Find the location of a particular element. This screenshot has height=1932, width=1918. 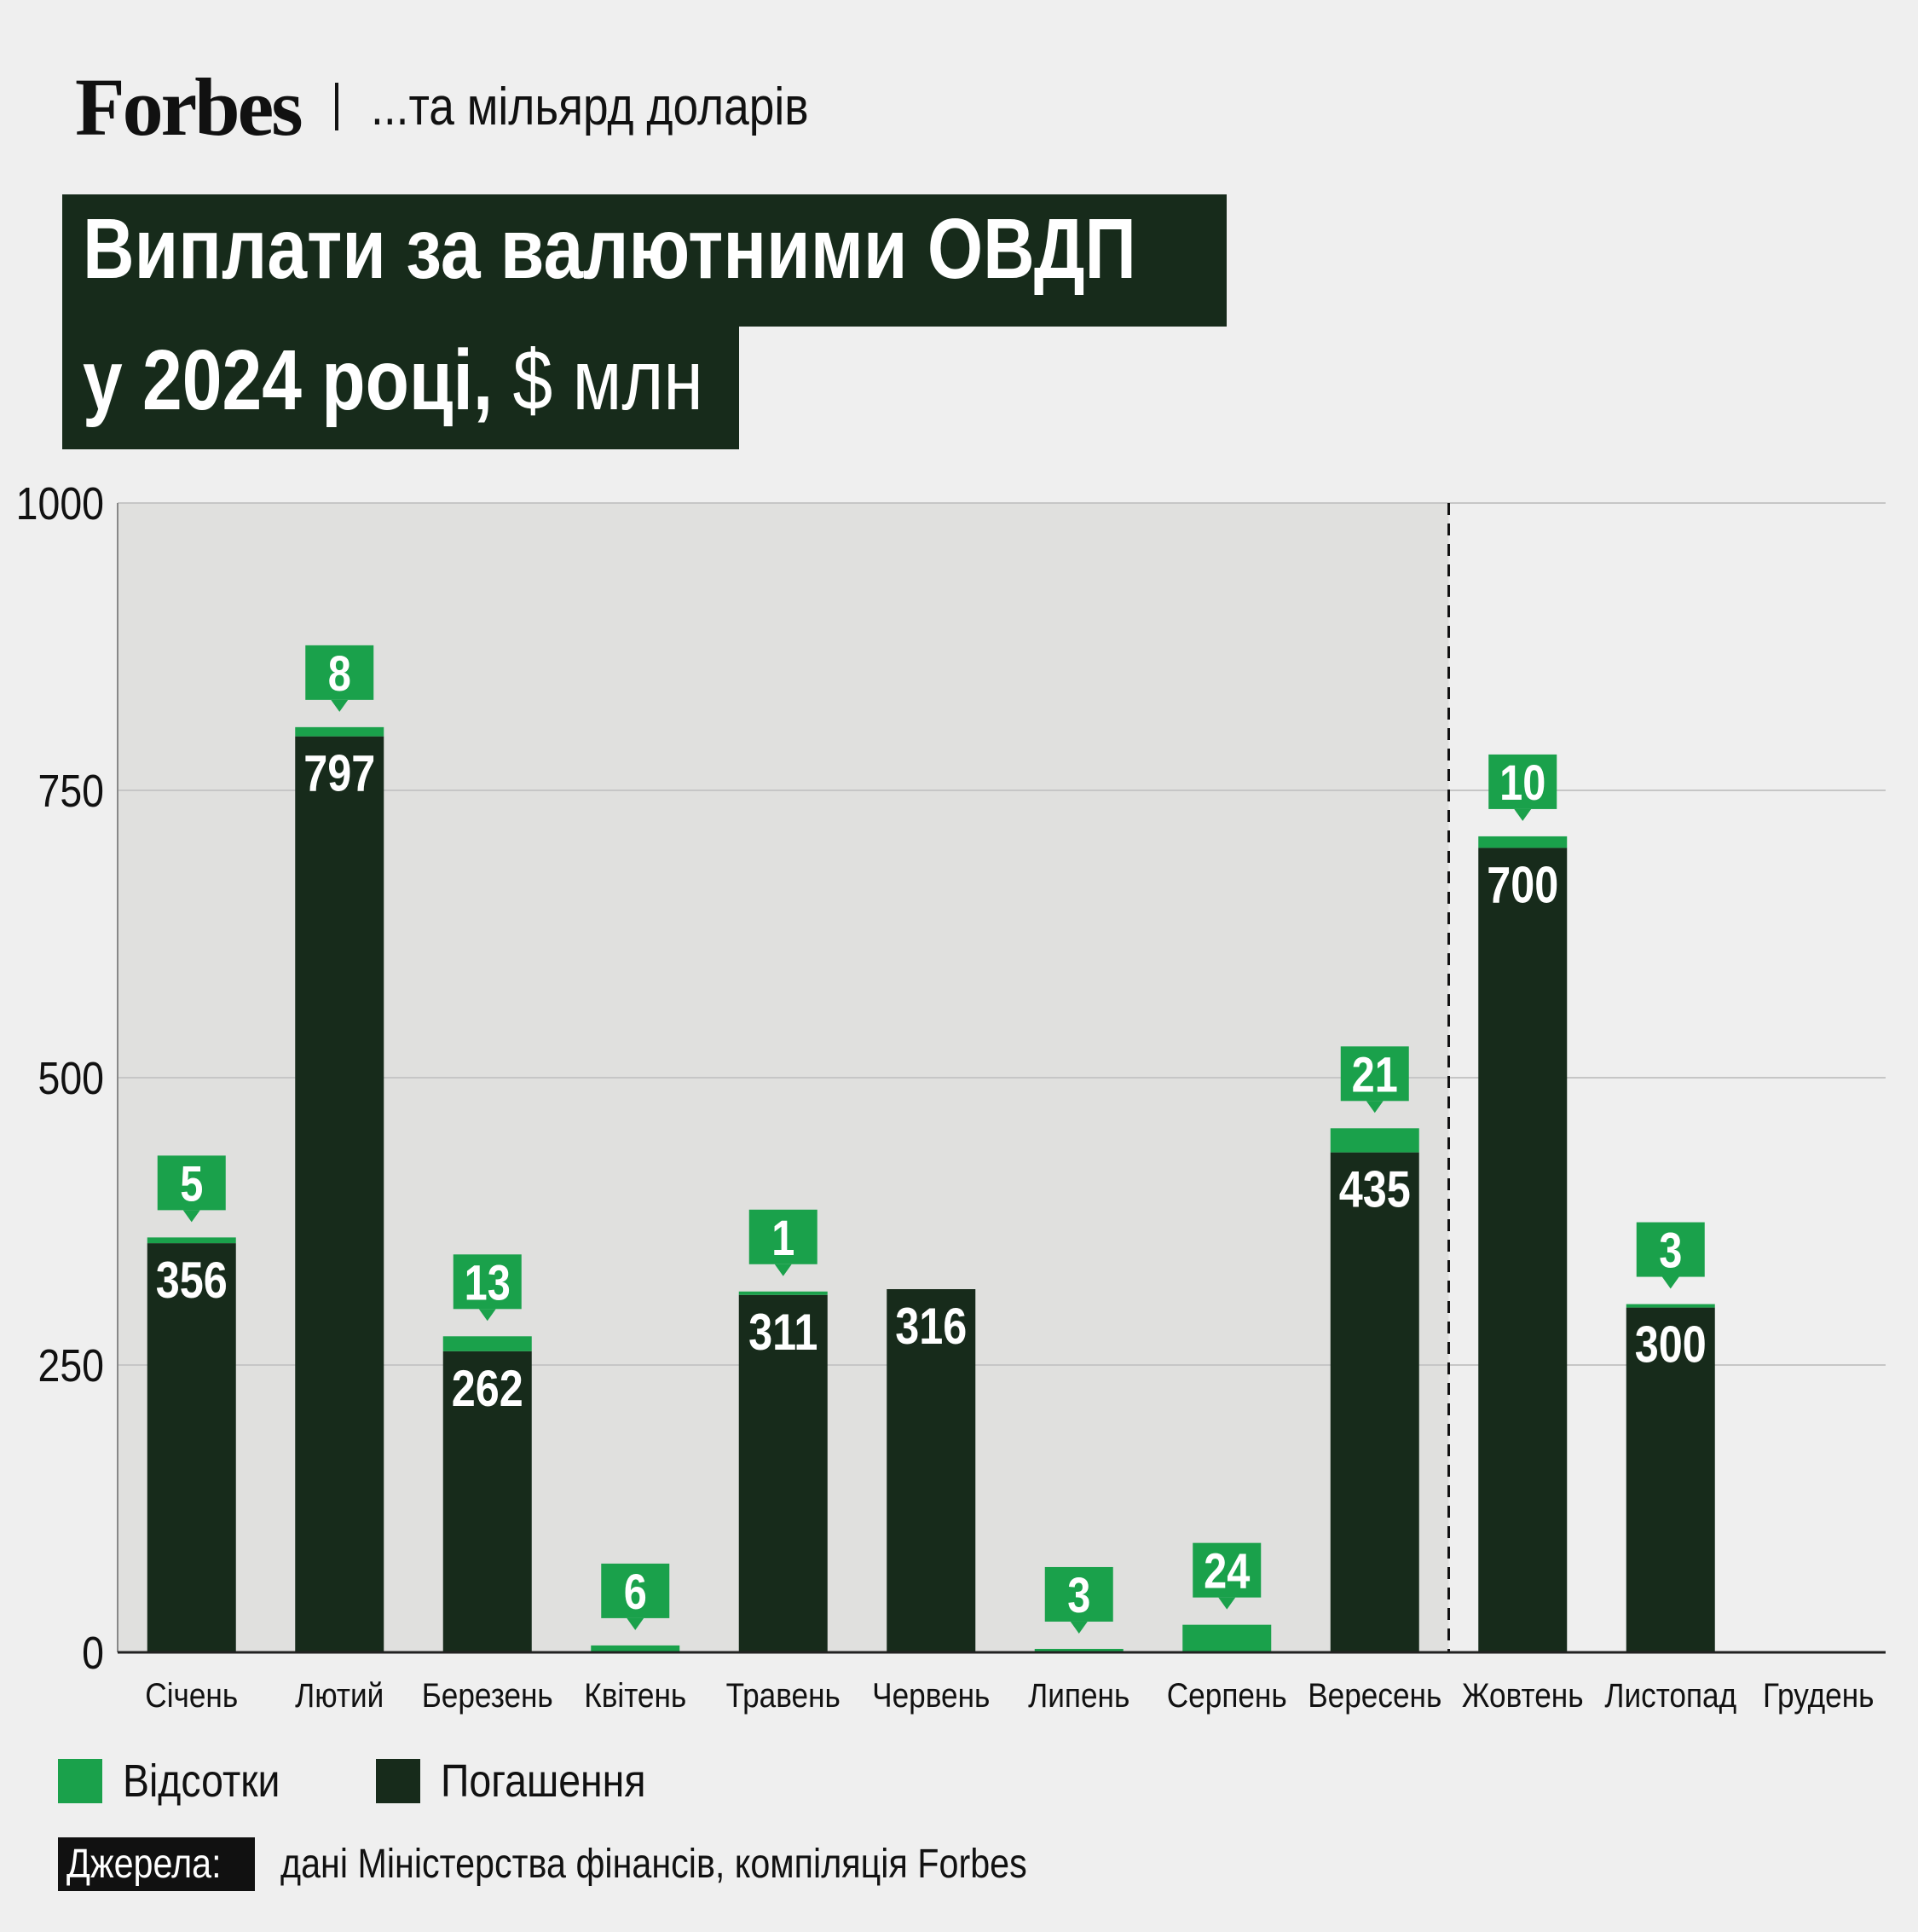

x-tick-label: Листопад is located at coordinates (1670, 1695).